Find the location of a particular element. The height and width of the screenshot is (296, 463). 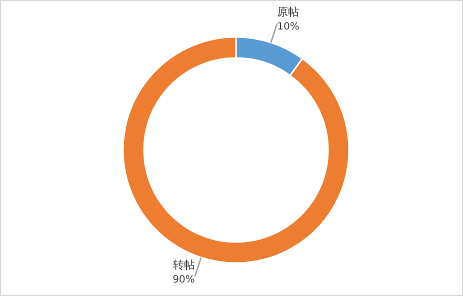

slice-label: 转帖 is located at coordinates (183, 265).